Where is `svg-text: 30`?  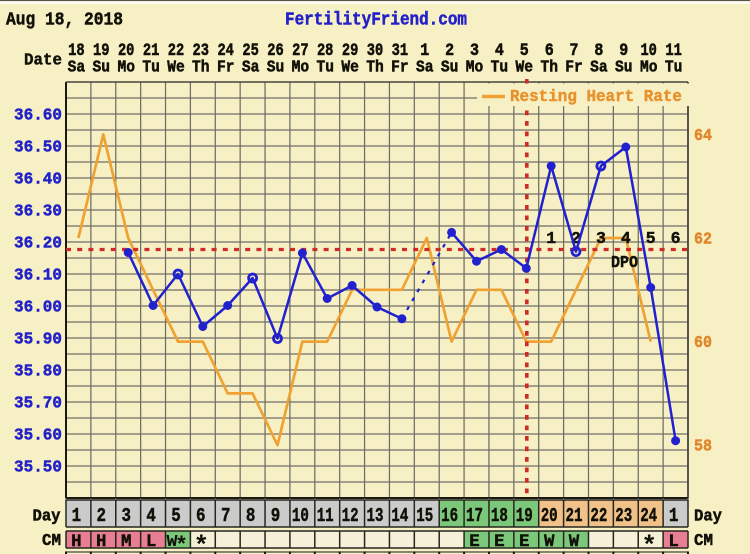 svg-text: 30 is located at coordinates (375, 51).